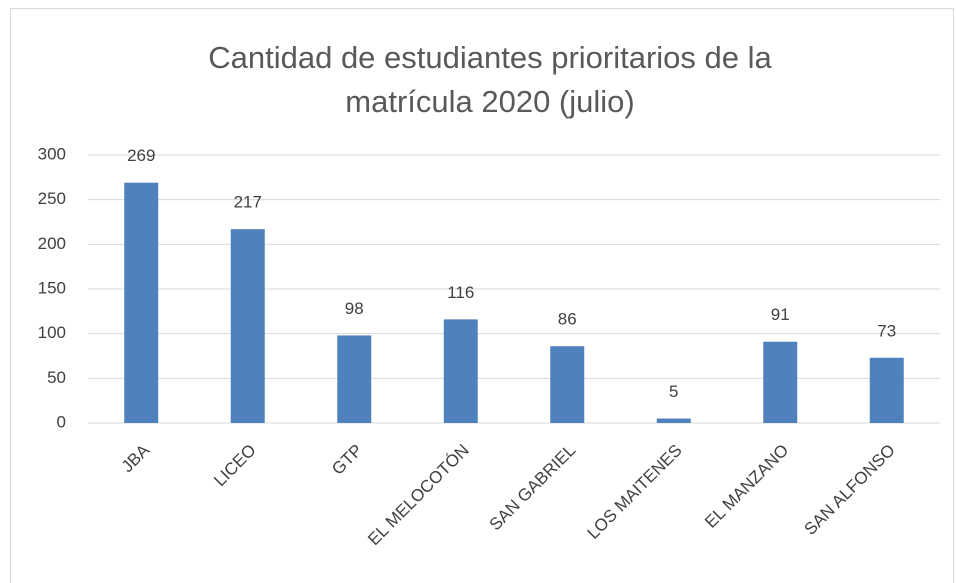 This screenshot has width=956, height=583. I want to click on y-tick-label: 150, so click(52, 287).